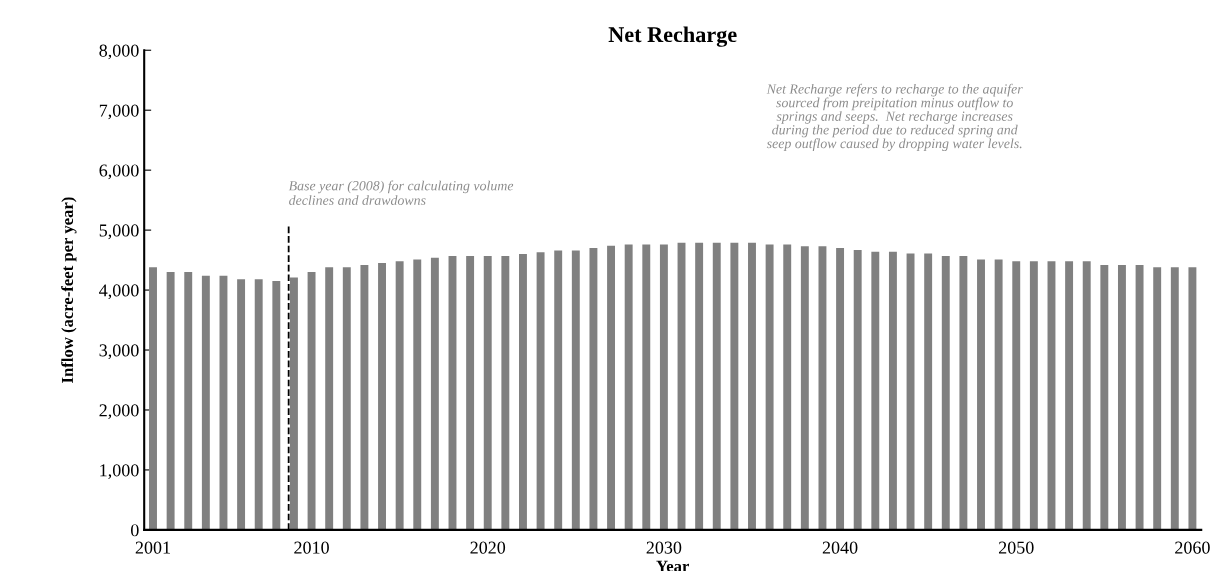 This screenshot has height=571, width=1222. I want to click on y-tick-label: 3,000, so click(119, 352).